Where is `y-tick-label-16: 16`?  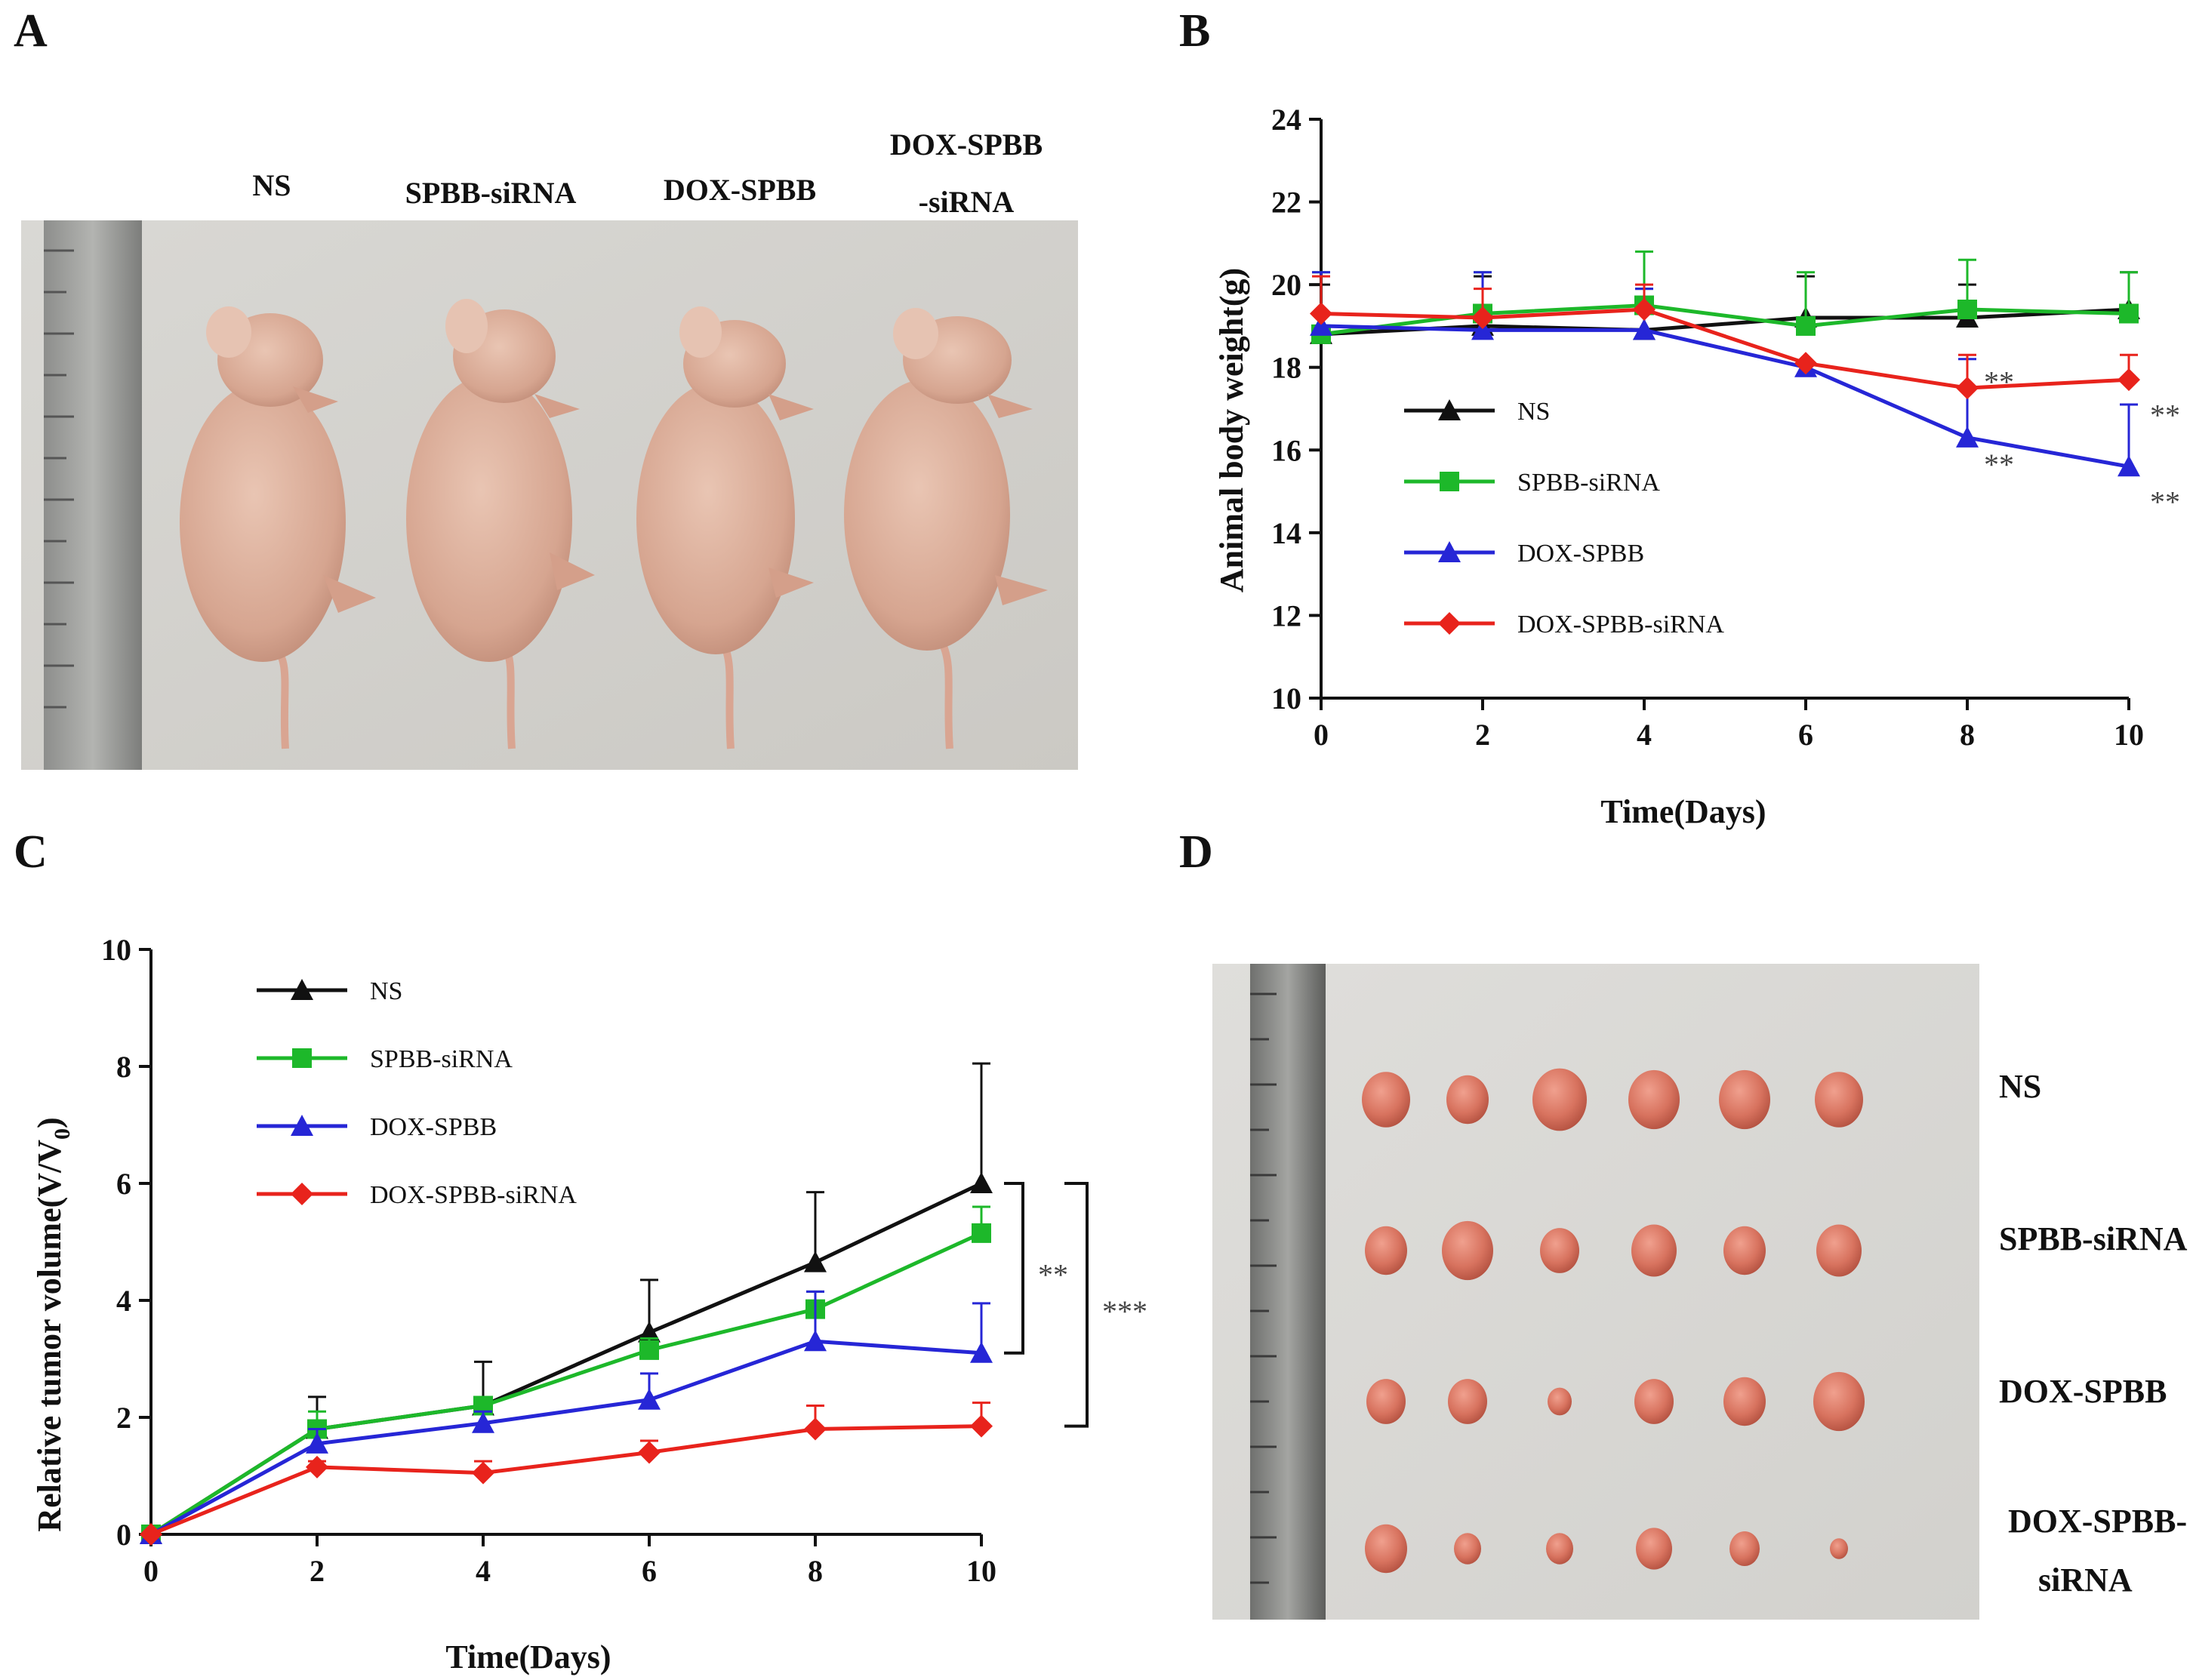 y-tick-label-16: 16 is located at coordinates (1286, 450).